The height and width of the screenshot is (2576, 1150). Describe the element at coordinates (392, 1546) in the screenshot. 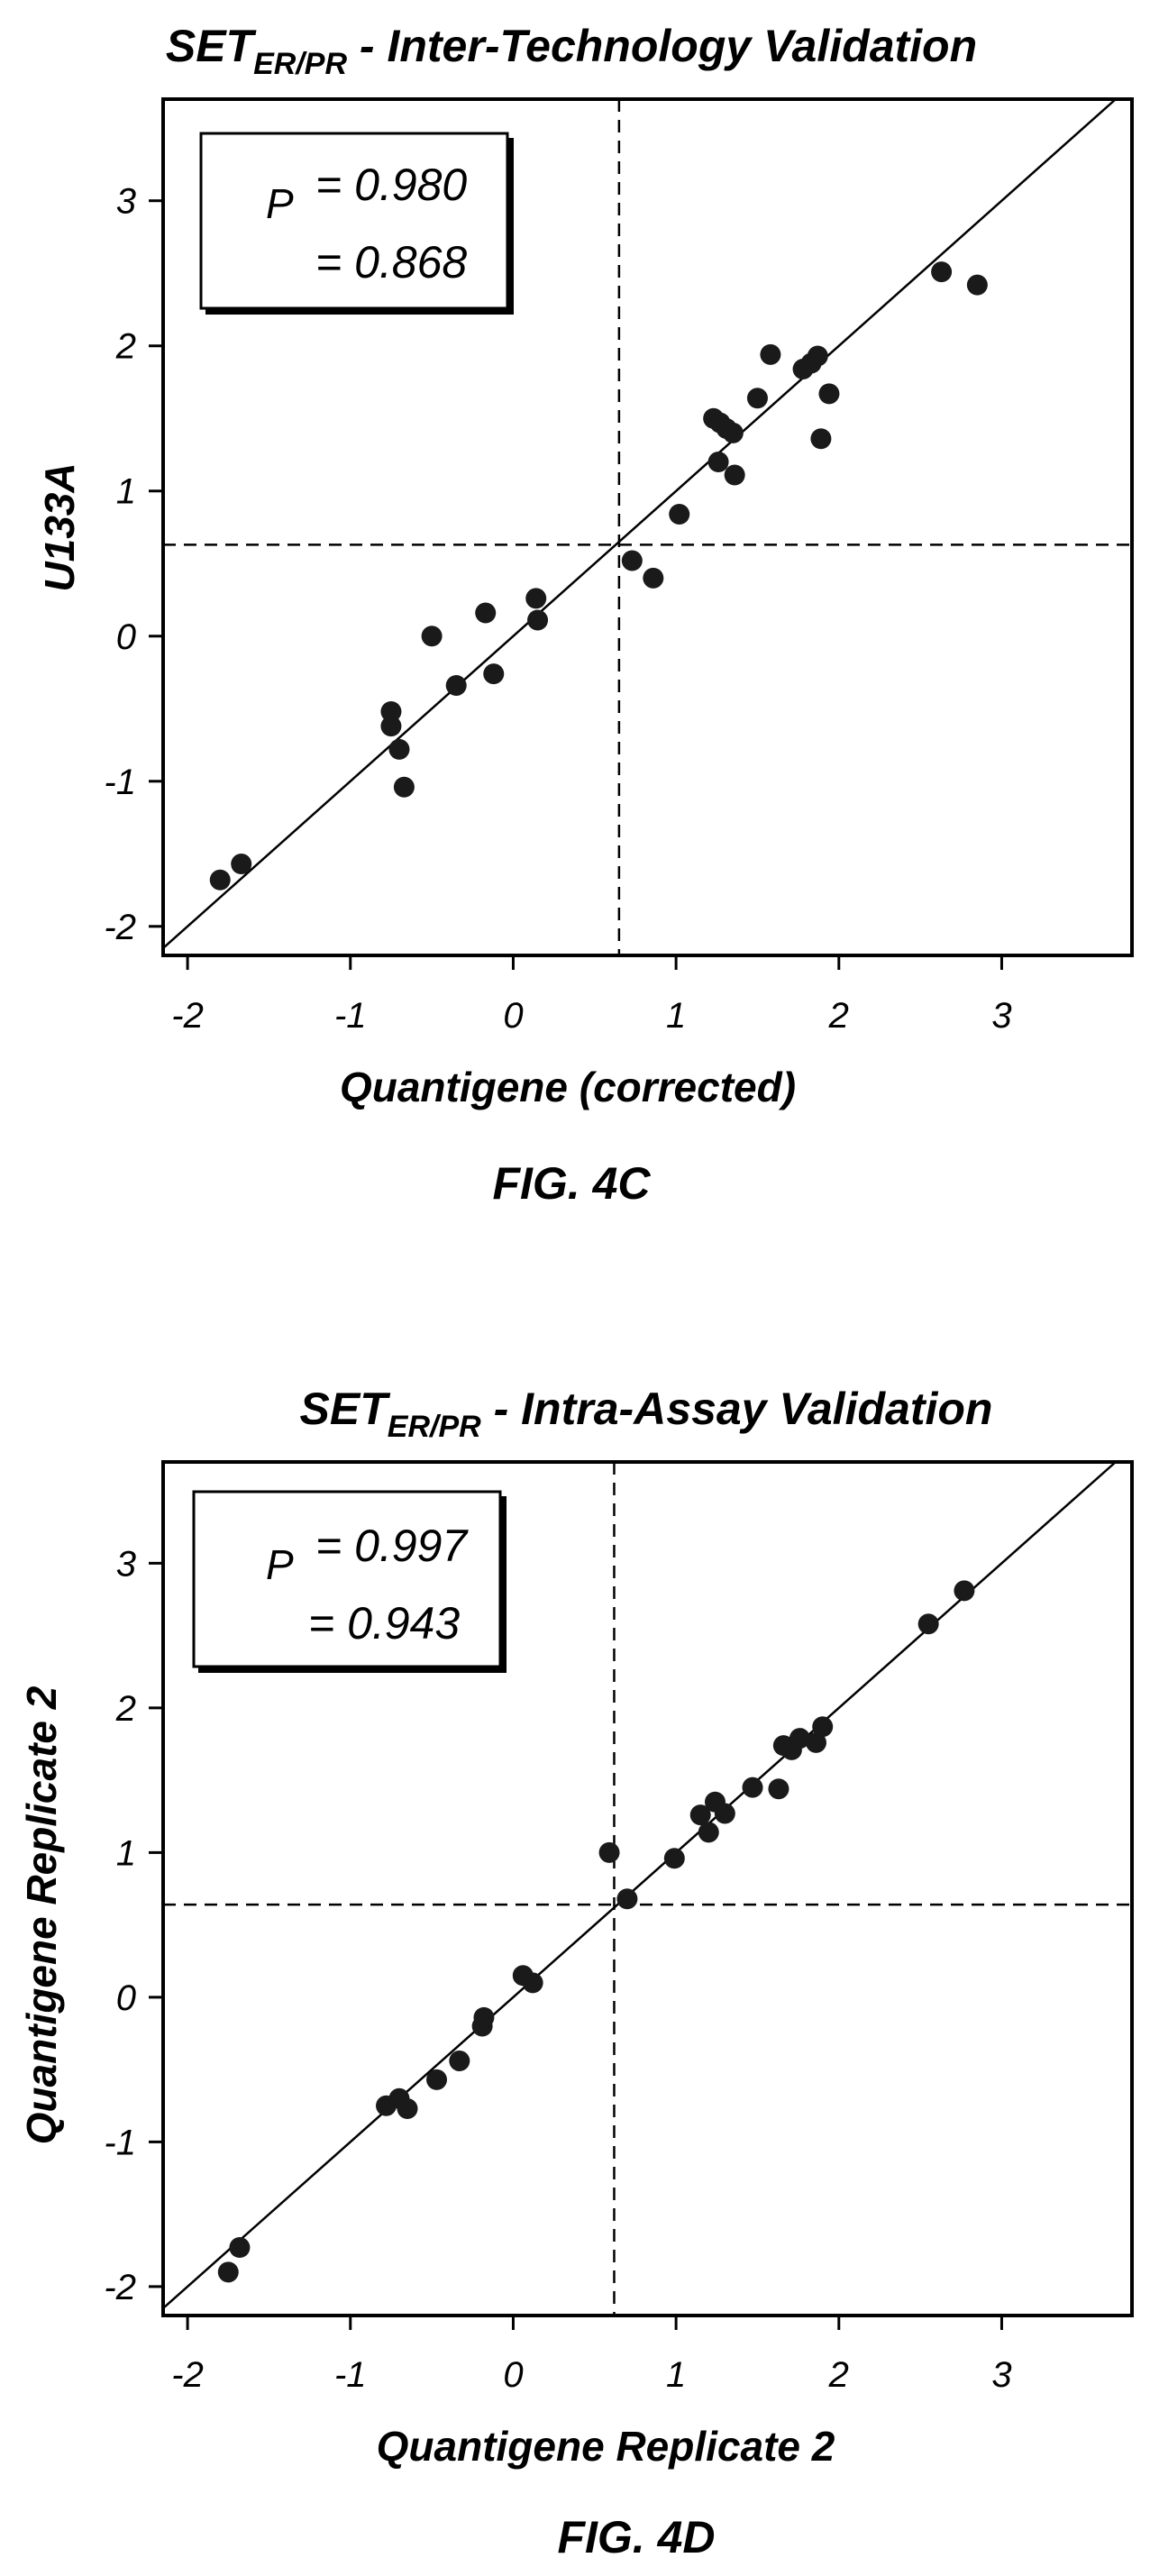

I see `stats-line-1: = 0.997` at that location.